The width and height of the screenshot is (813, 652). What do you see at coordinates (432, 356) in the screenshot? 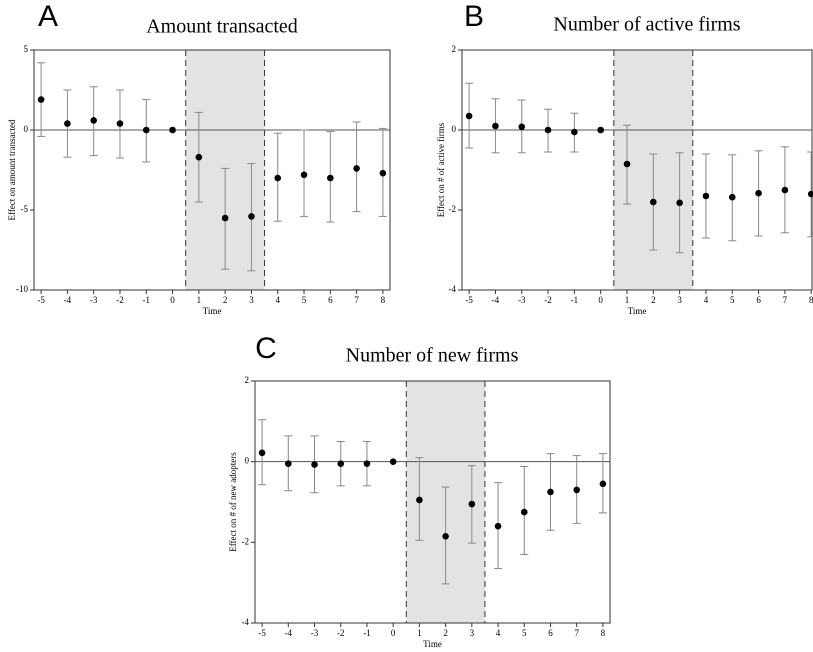
I see `chart-title: Number of new firms` at bounding box center [432, 356].